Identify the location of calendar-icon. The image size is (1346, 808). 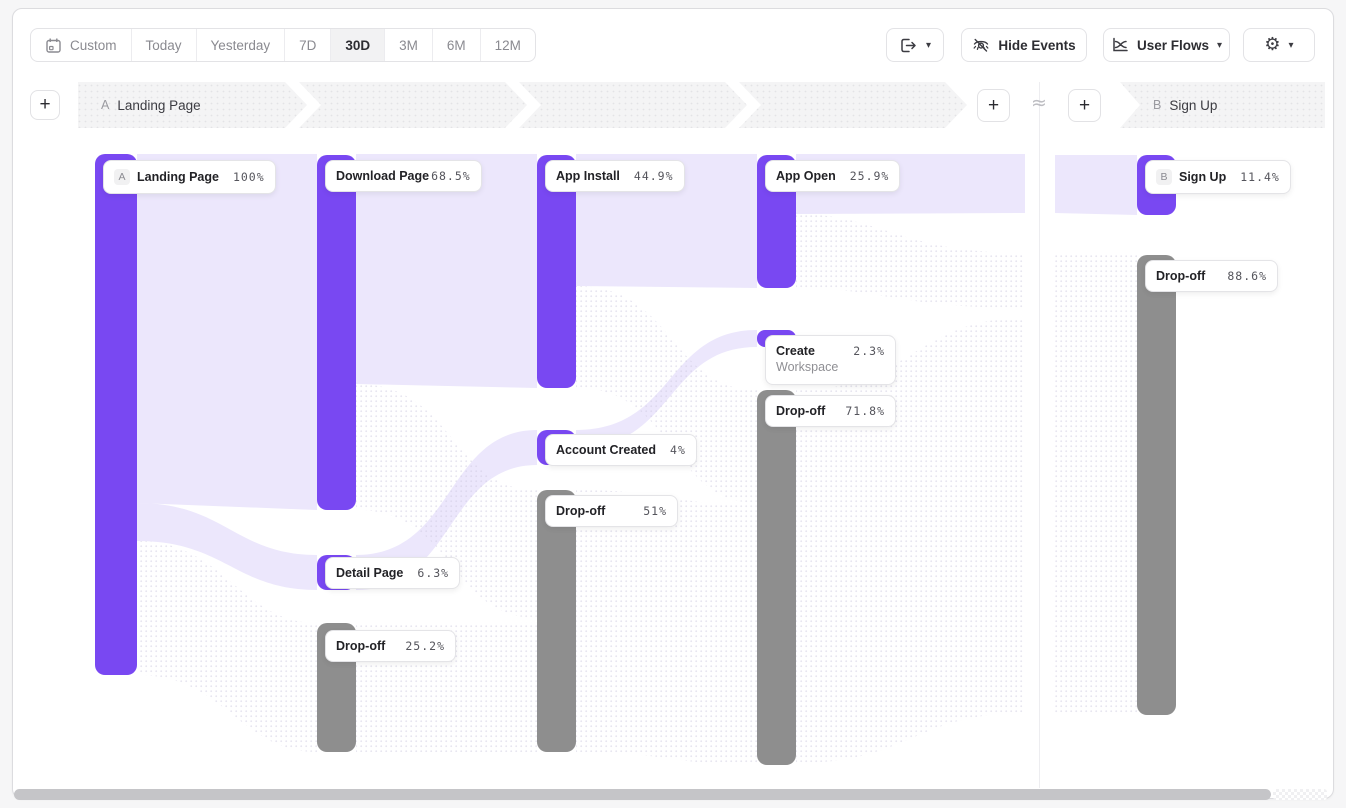
(53, 45).